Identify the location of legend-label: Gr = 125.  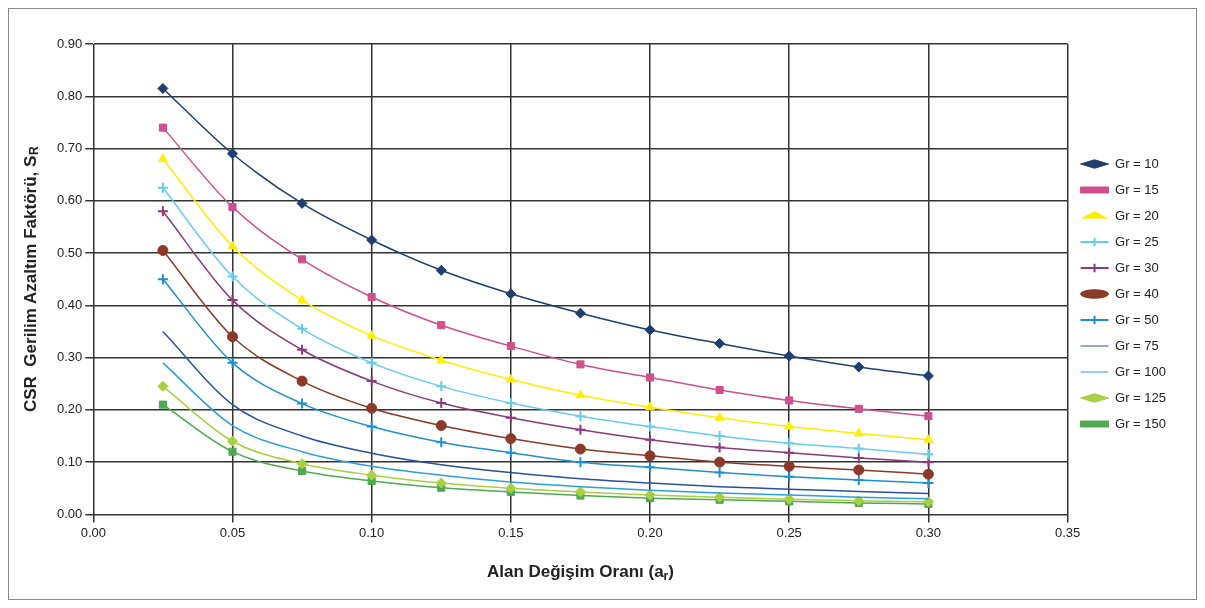
(1141, 397).